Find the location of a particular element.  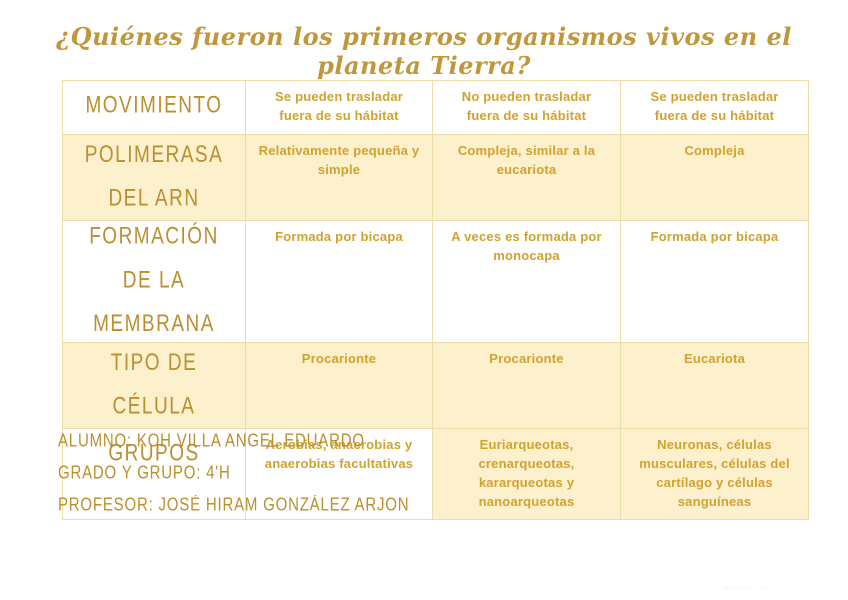

row-label-grupos: GRUPOS is located at coordinates (154, 474).